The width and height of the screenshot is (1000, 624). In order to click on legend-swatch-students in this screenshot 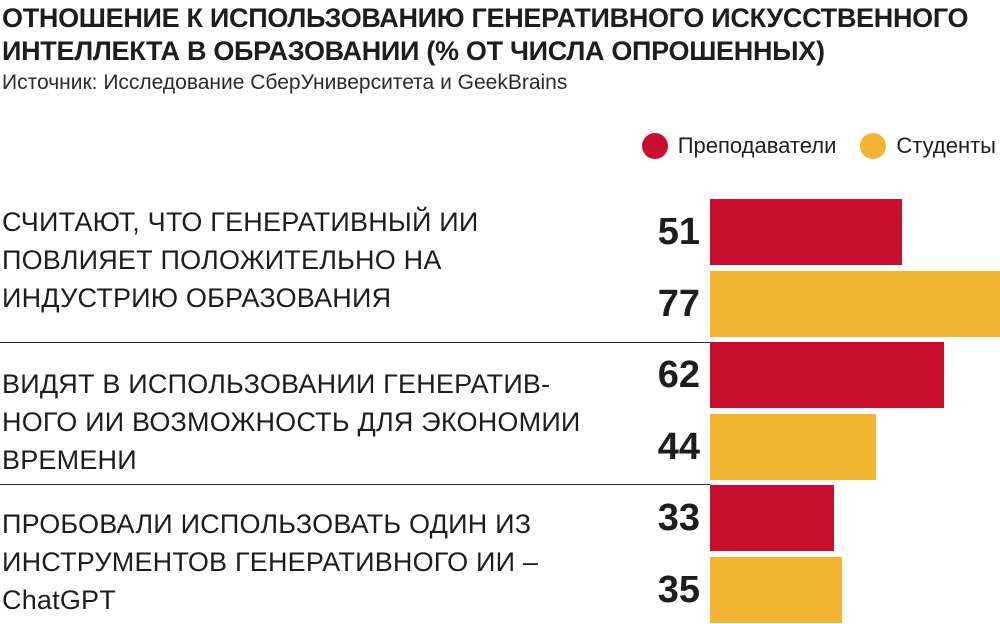, I will do `click(873, 146)`.